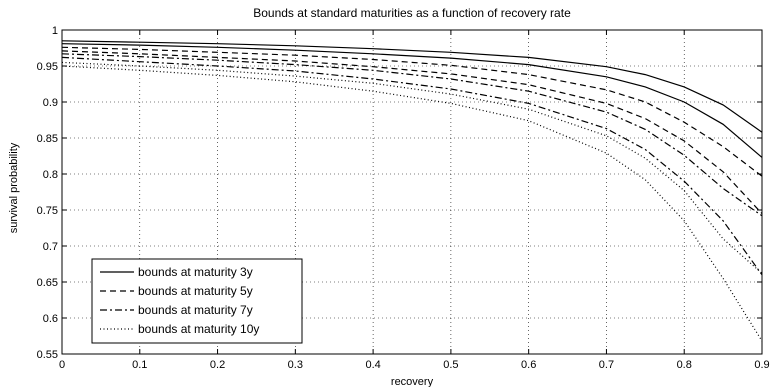 This screenshot has height=387, width=774. What do you see at coordinates (62, 365) in the screenshot?
I see `x-tick-label: 0` at bounding box center [62, 365].